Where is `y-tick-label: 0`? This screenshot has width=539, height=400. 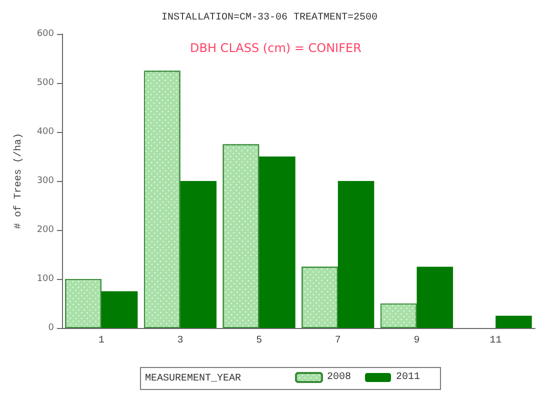
y-tick-label: 0 is located at coordinates (51, 328).